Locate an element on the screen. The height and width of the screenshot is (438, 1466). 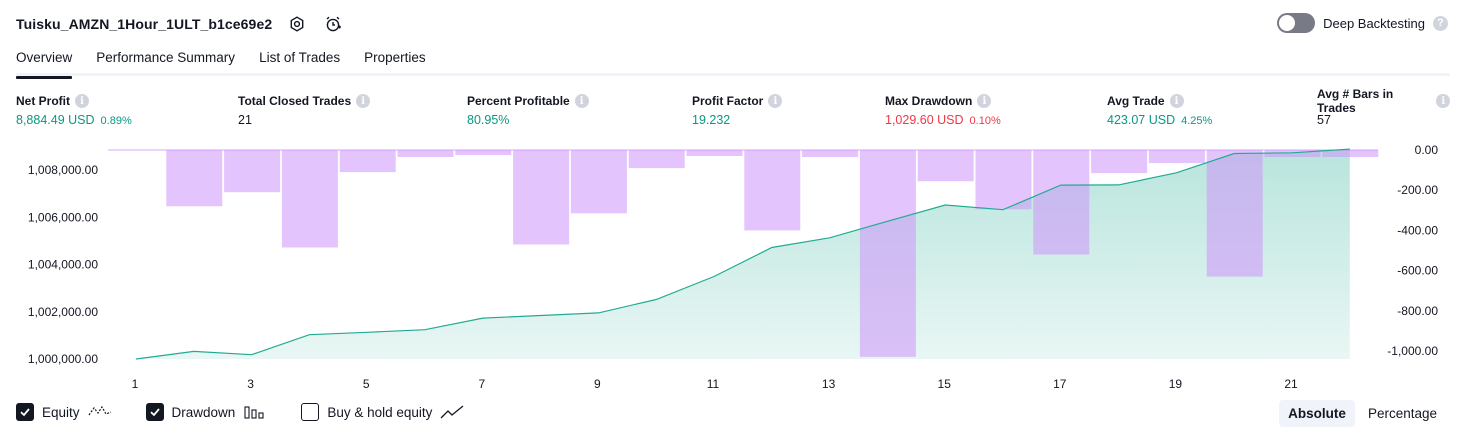
metric-net-profit: Net Profit i 8,884.49 USD 0.89% is located at coordinates (74, 110).